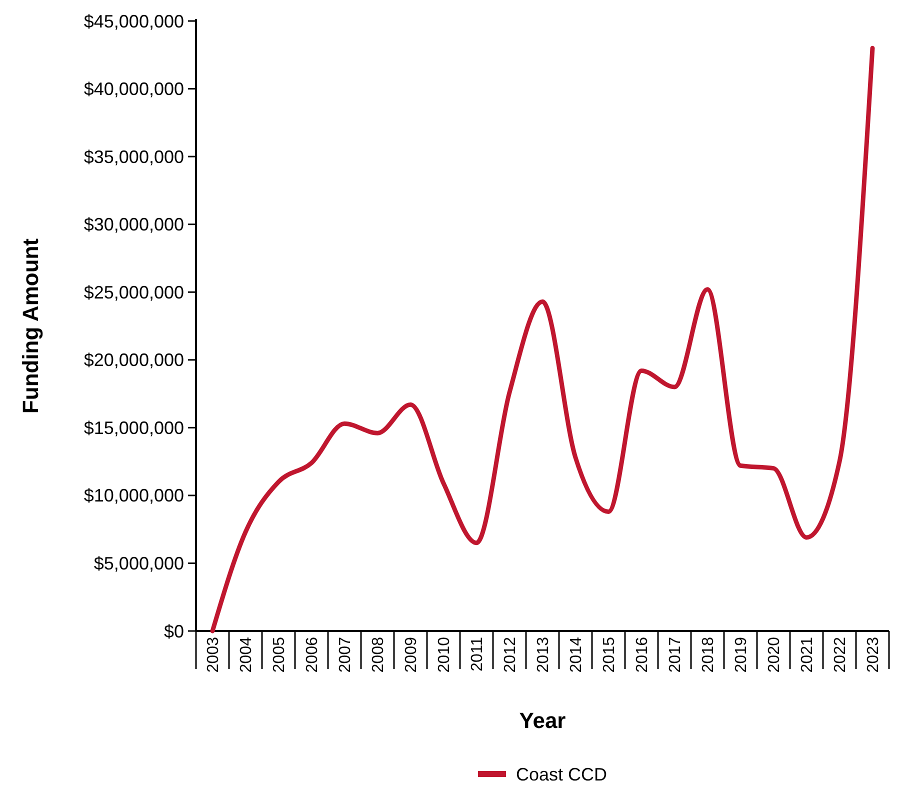  I want to click on x-tick-label: 2012, so click(511, 654).